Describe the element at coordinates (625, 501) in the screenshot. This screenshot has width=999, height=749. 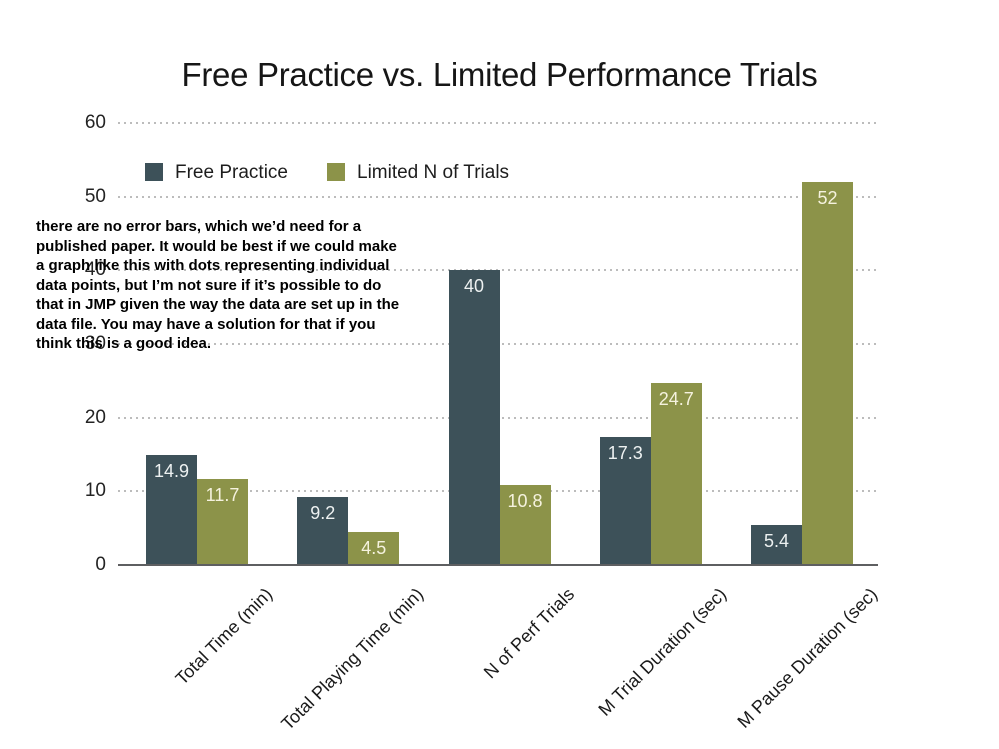
I see `bar-free-practice: 17.3` at that location.